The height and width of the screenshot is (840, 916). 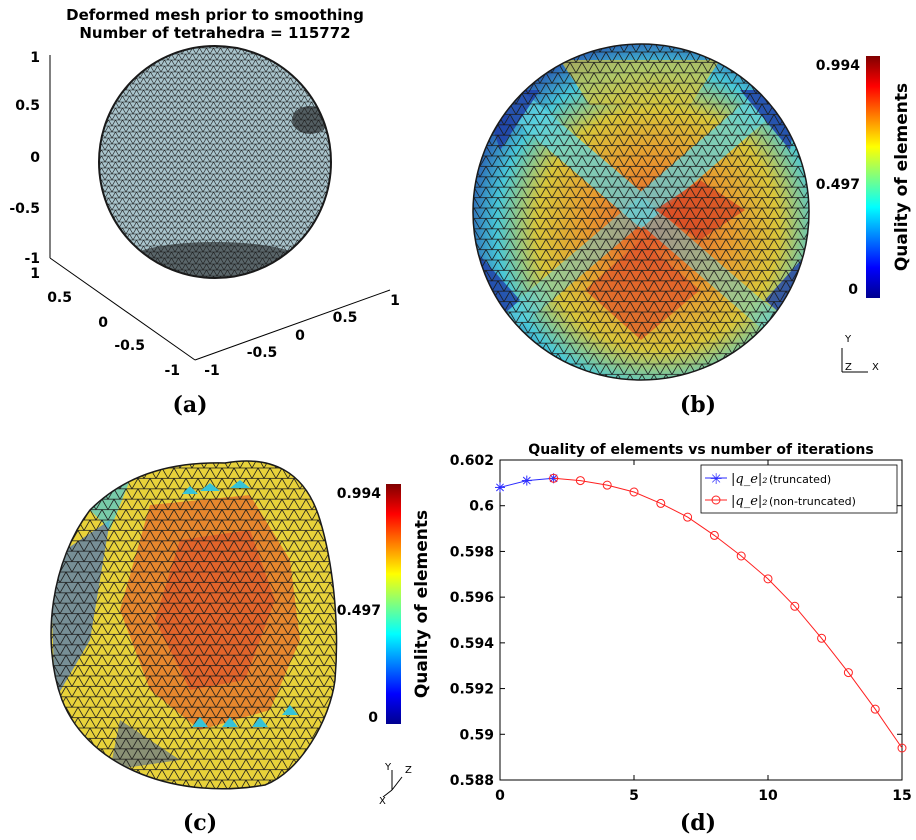 I want to click on panel-b-colorbar: 0.994 0.497 0 Quality of elements, so click(x=864, y=177).